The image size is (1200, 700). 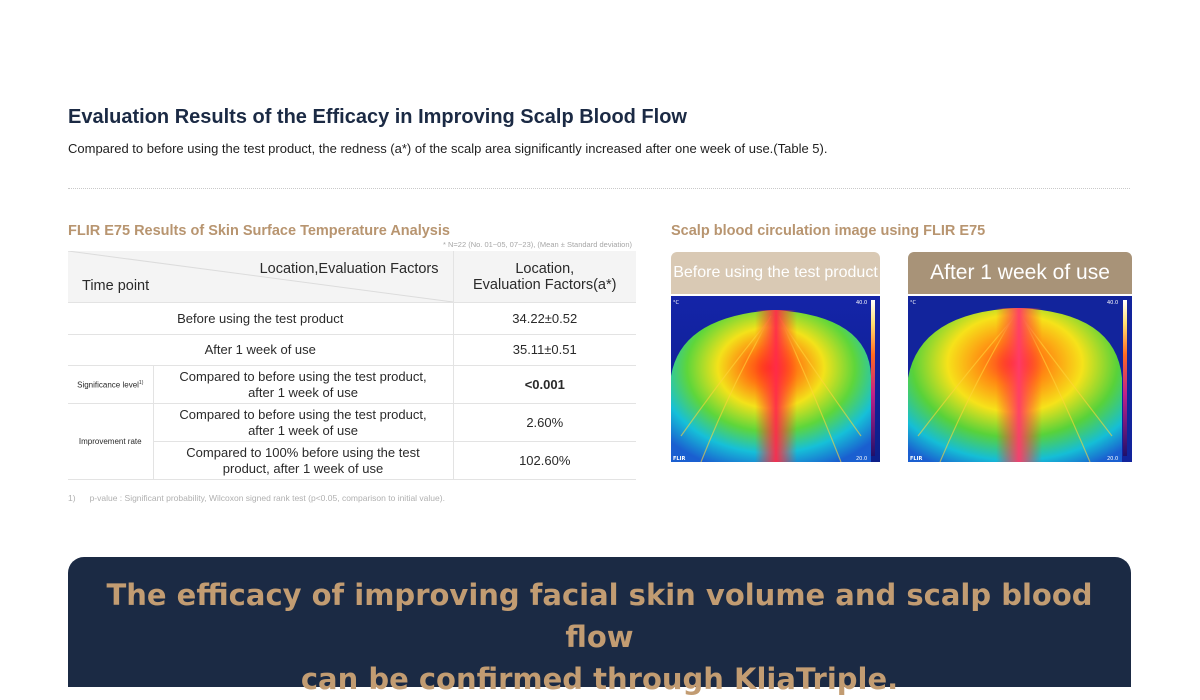 I want to click on header-location-factors: Location,Evaluation Factors, so click(x=349, y=269).